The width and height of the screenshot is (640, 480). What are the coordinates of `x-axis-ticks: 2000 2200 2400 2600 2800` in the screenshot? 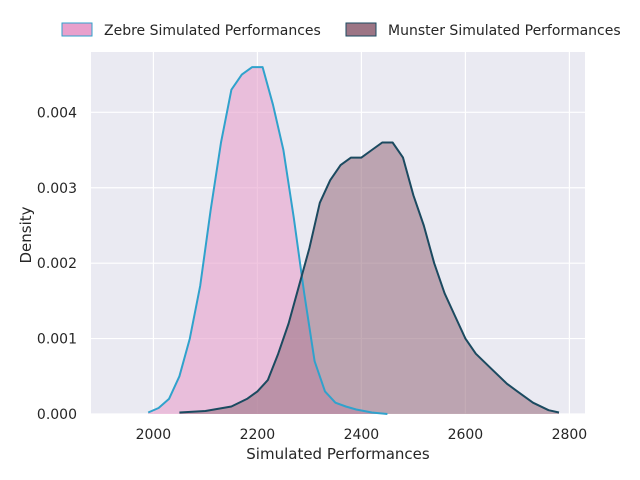 It's located at (362, 435).